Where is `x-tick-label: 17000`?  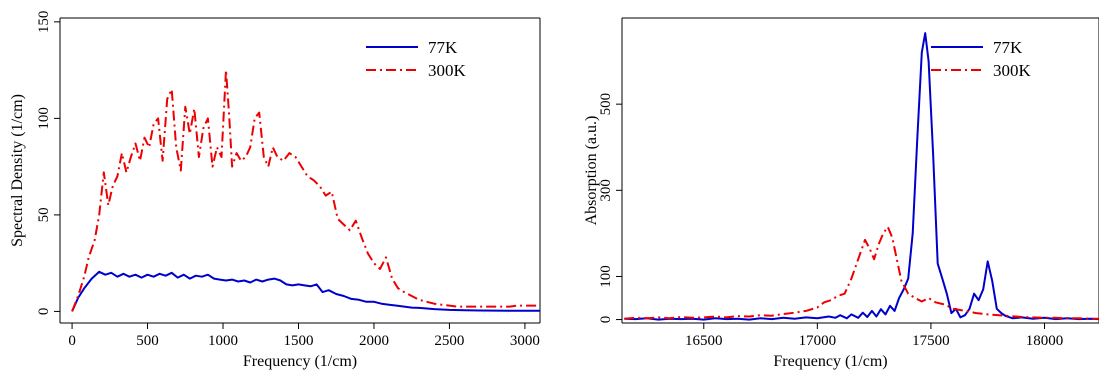 x-tick-label: 17000 is located at coordinates (818, 341).